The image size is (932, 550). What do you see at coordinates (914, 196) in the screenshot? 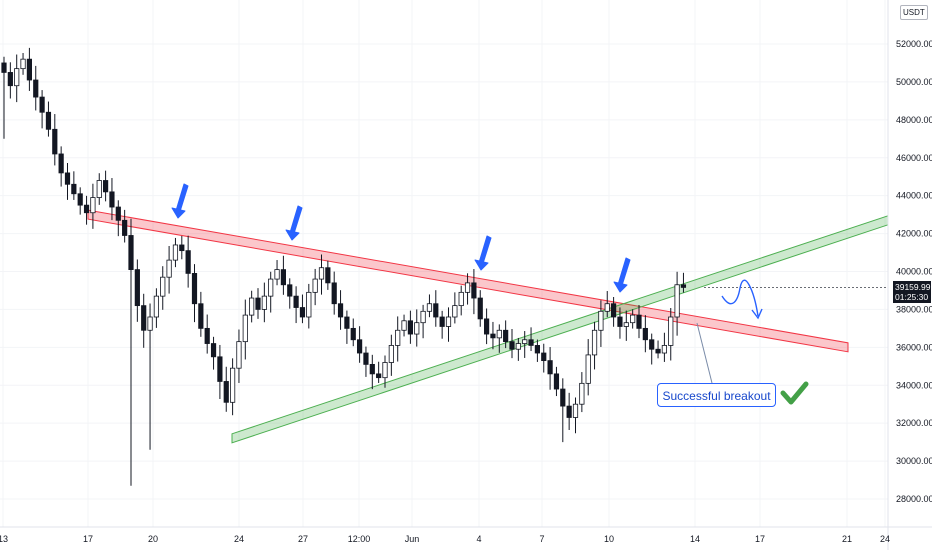
I see `y-tick-label: 44000.00` at bounding box center [914, 196].